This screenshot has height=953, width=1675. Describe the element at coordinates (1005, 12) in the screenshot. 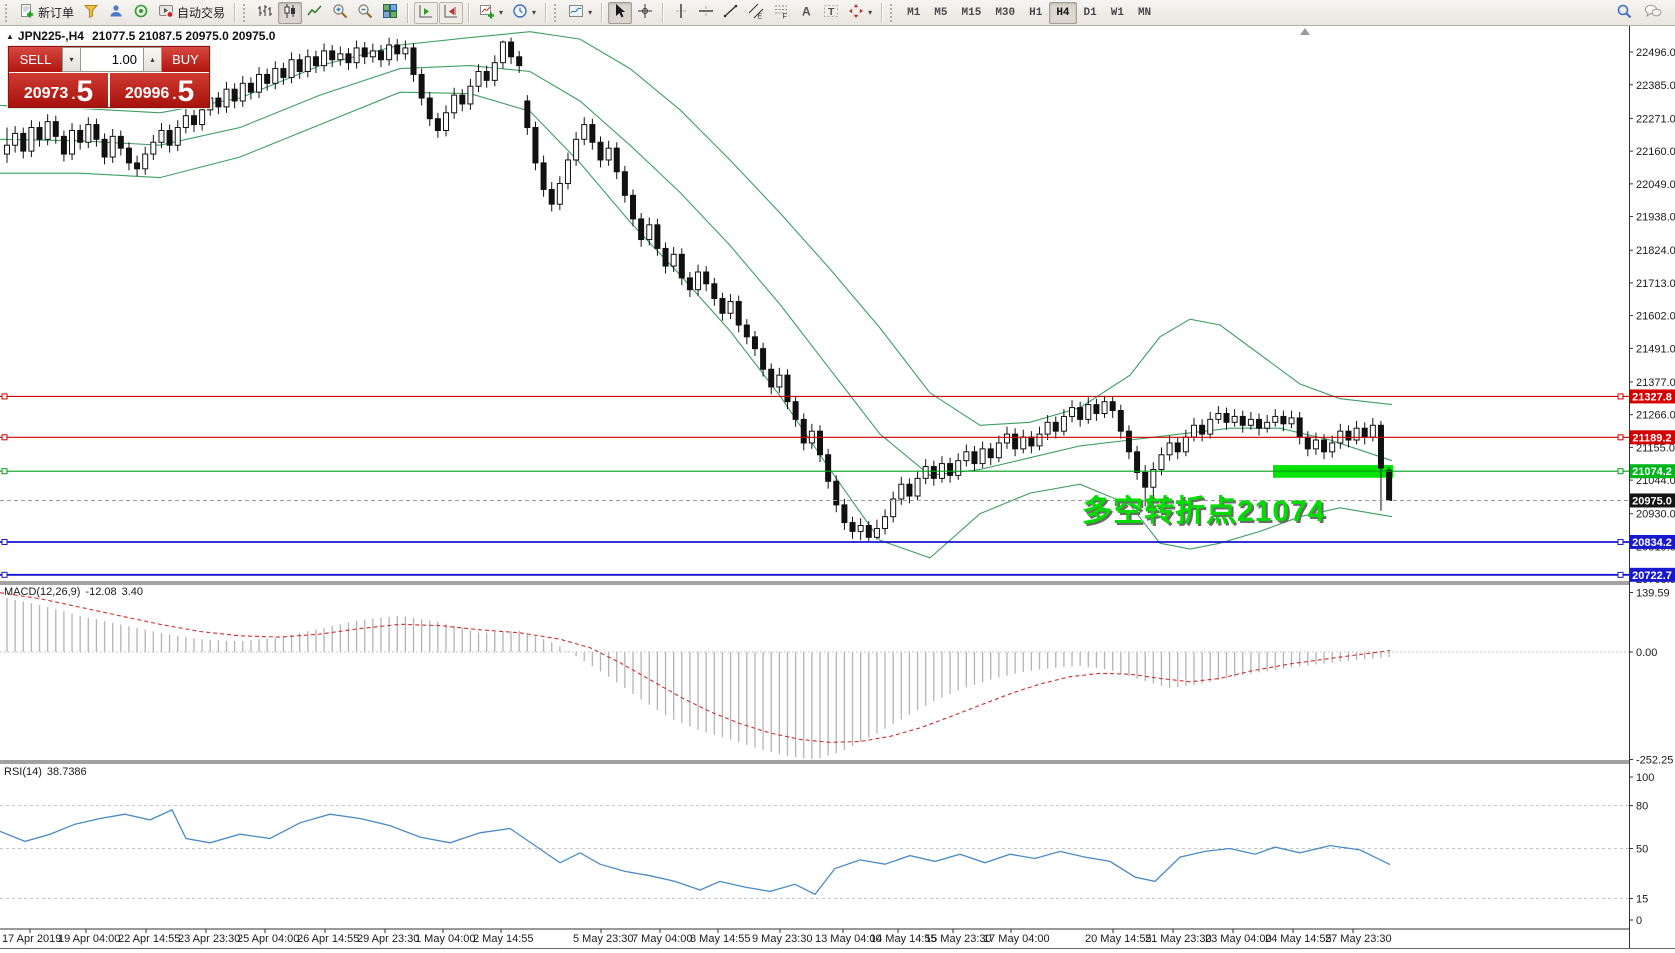

I see `timeframe-M30: M30` at that location.